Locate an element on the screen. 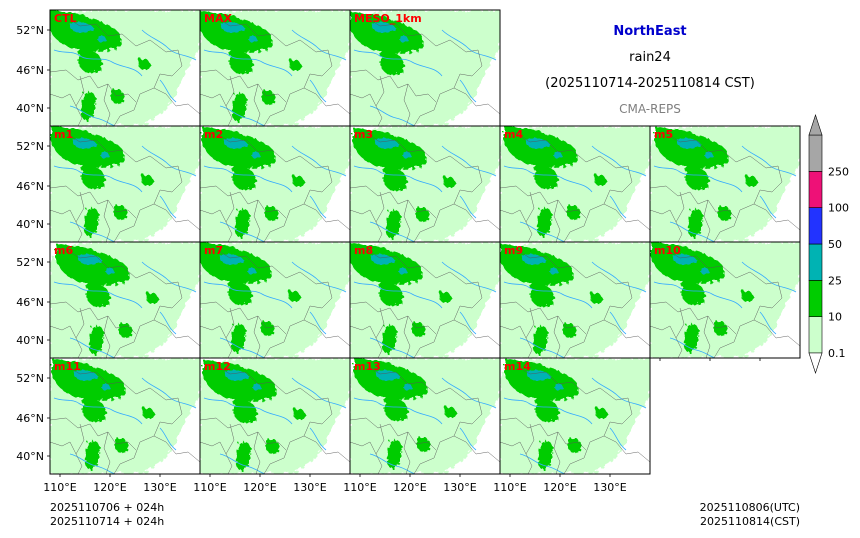 The width and height of the screenshot is (860, 538). panel-label: m8 is located at coordinates (363, 250).